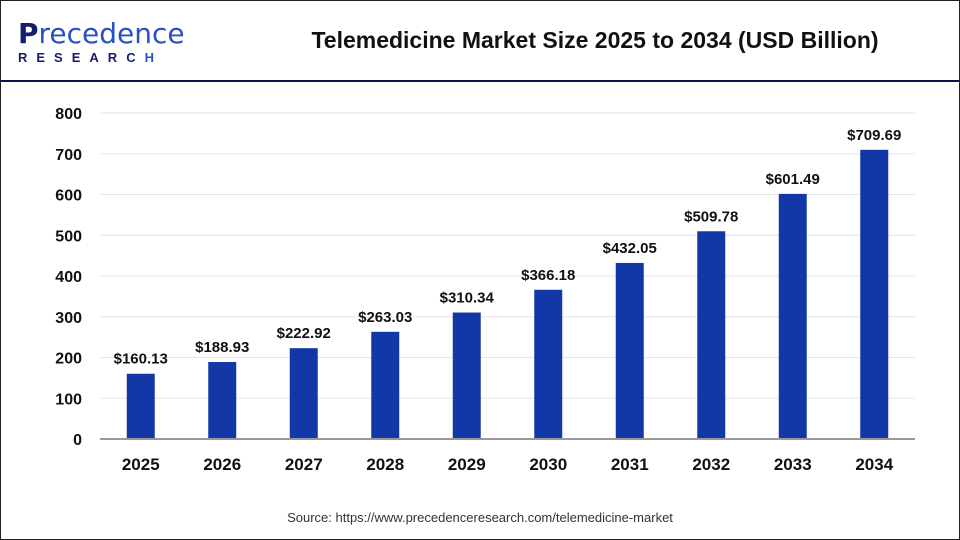 Image resolution: width=960 pixels, height=540 pixels. What do you see at coordinates (874, 464) in the screenshot?
I see `x-tick-label: 2034` at bounding box center [874, 464].